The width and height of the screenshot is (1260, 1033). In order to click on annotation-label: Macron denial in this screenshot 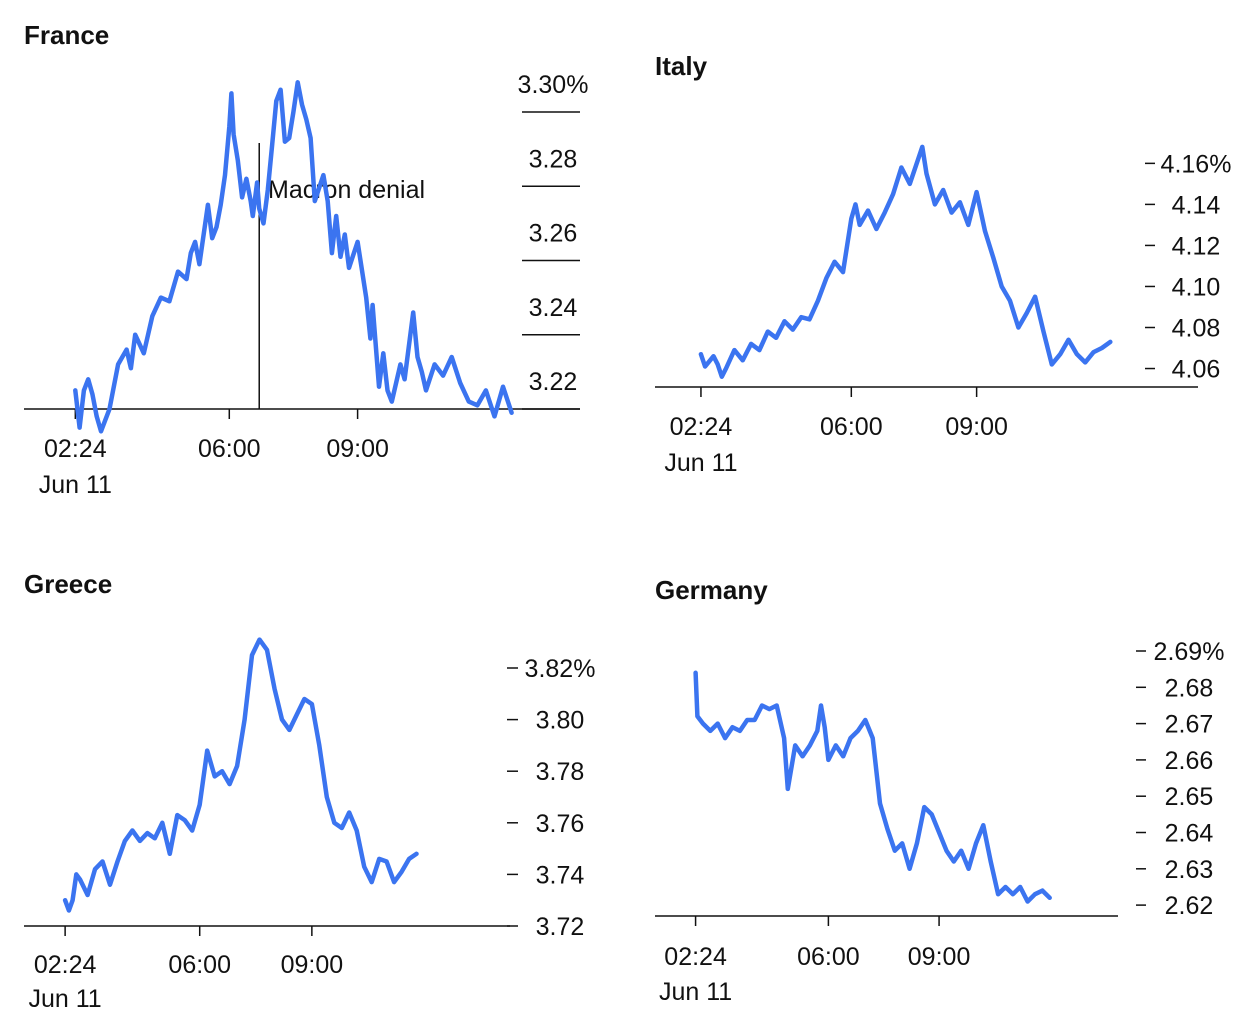, I will do `click(346, 190)`.